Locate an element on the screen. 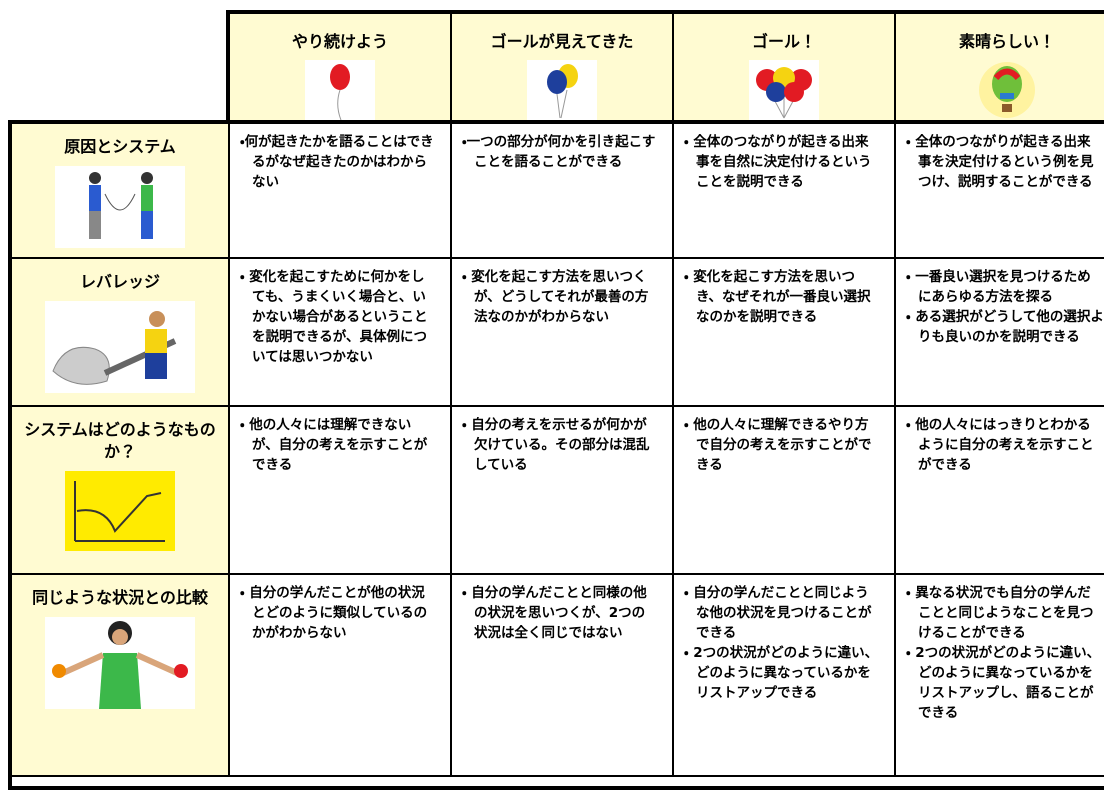 The width and height of the screenshot is (1104, 790). table-cell: ・ 自分の考えを示せるが何かが欠けている。その部分は混乱している is located at coordinates (562, 490).